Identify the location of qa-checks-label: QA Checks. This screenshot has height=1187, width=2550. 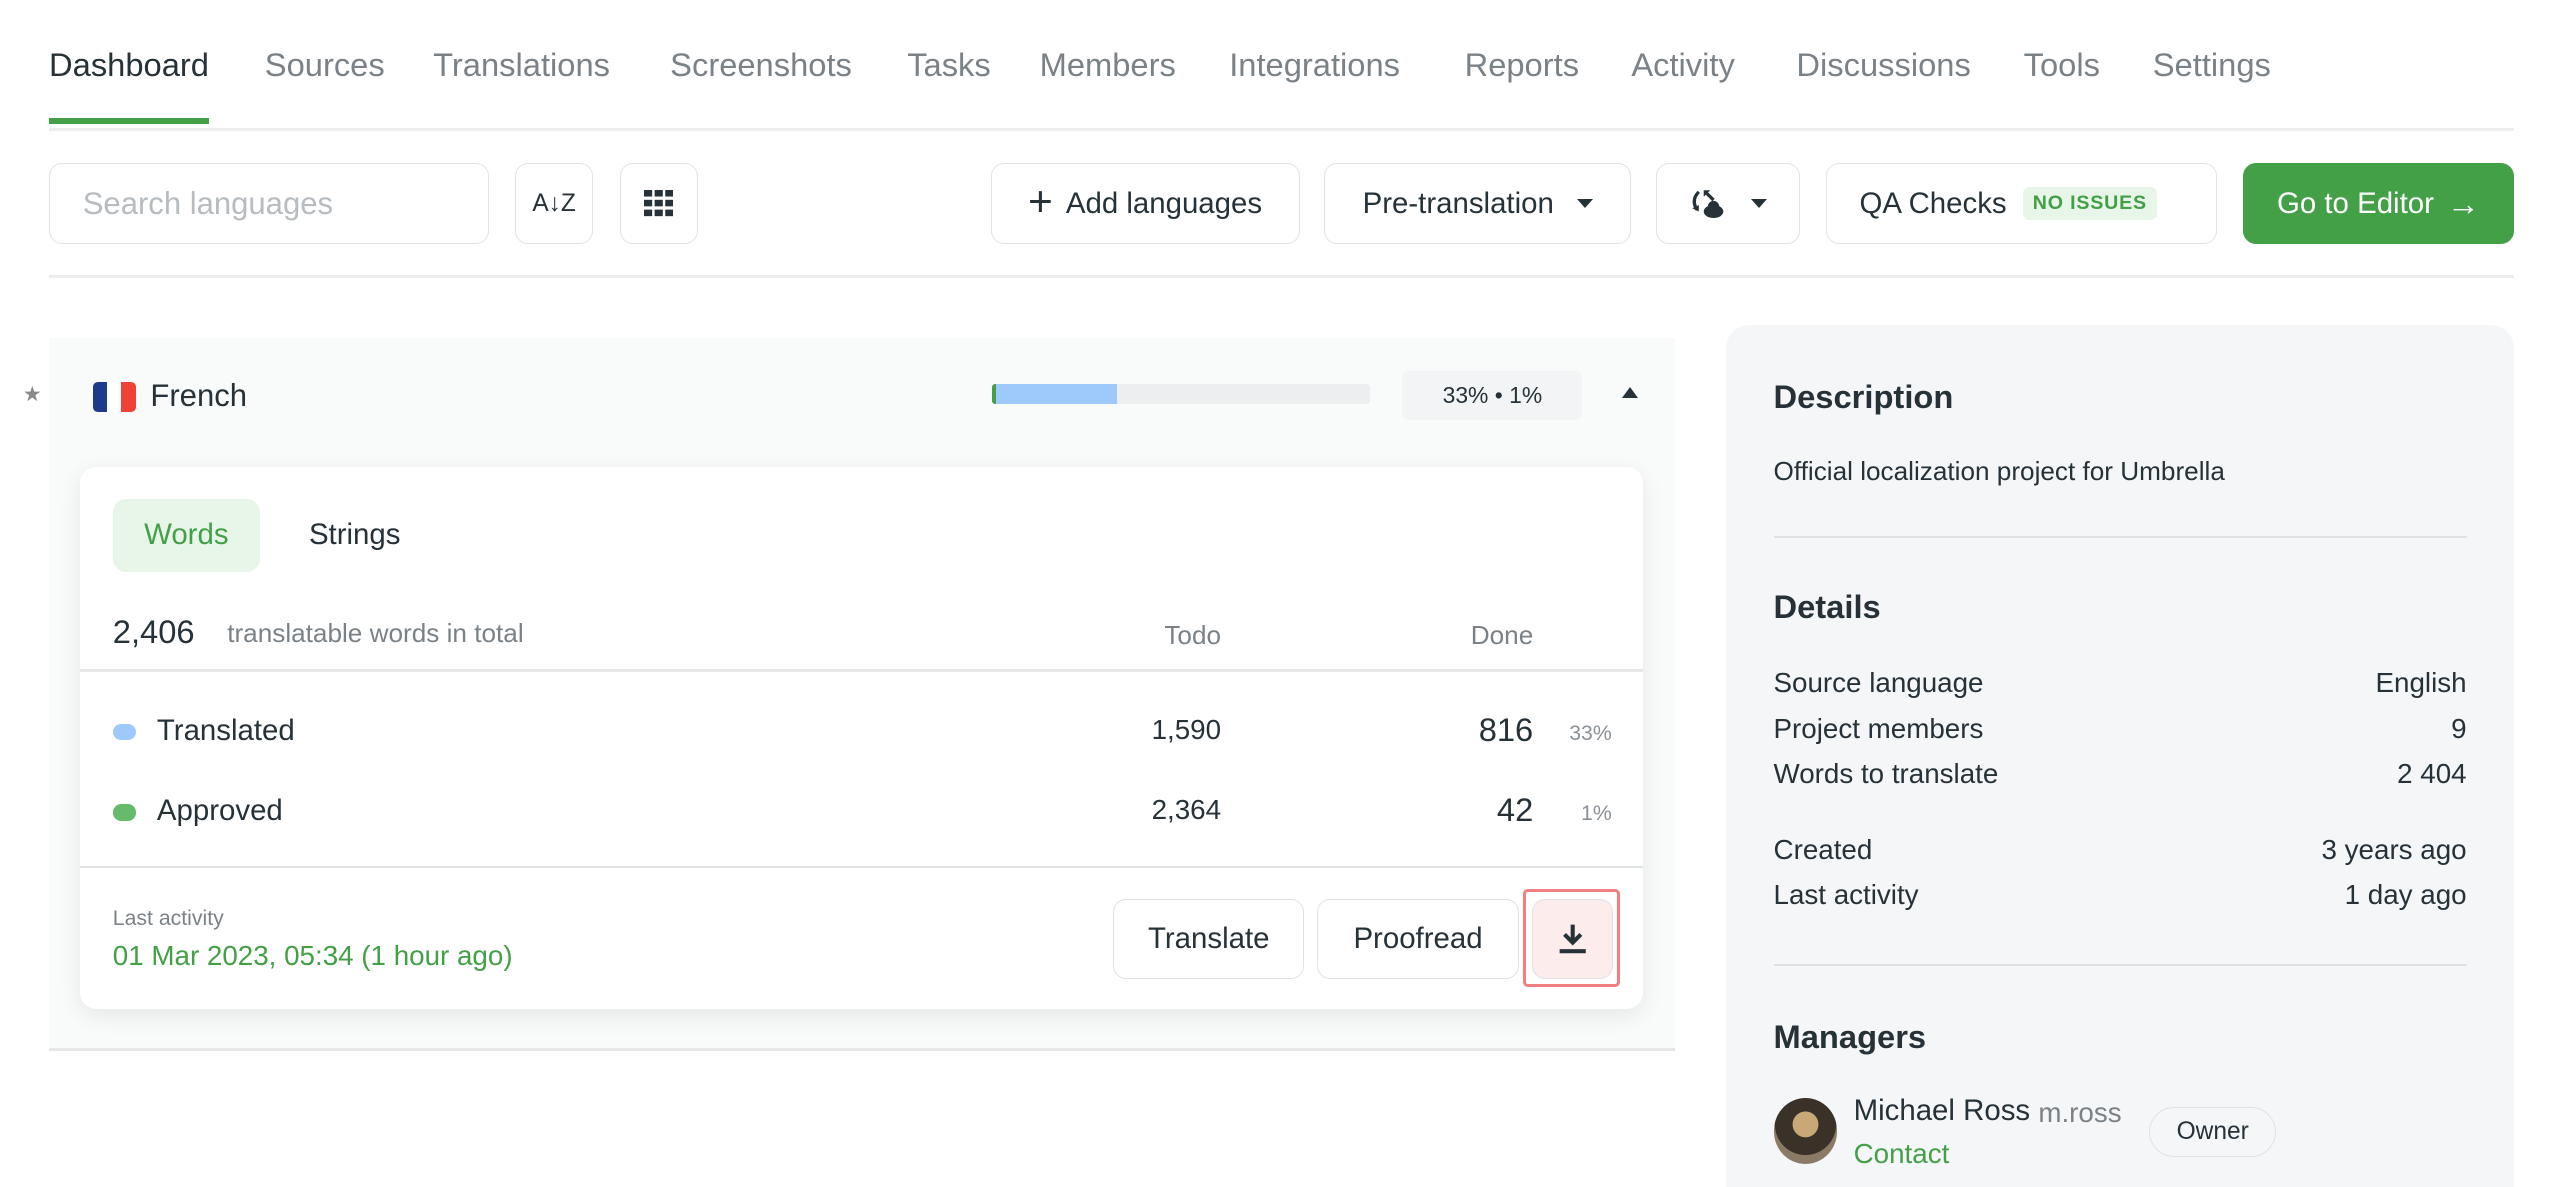
(1933, 203).